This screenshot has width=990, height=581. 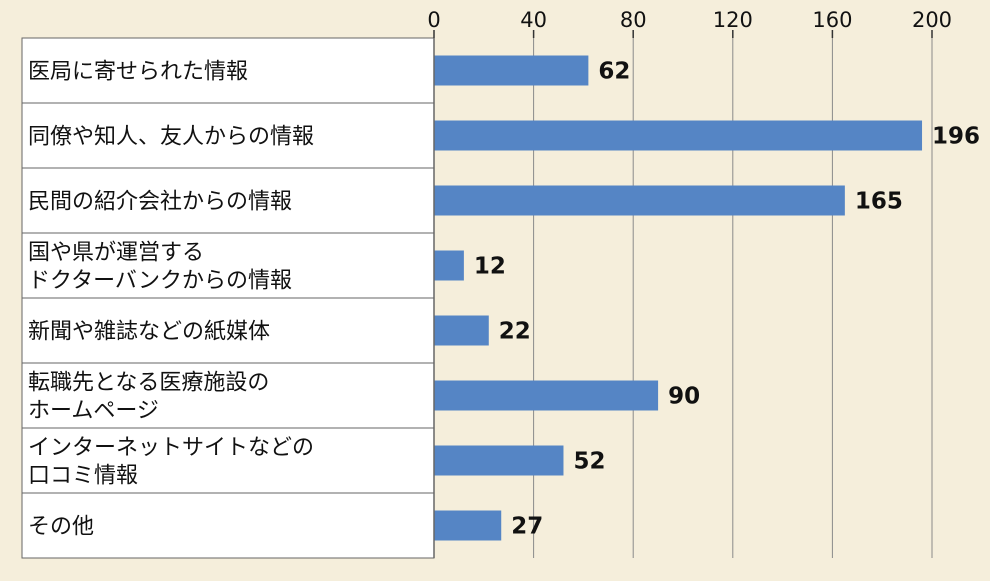 I want to click on category-label: 新聞や雑誌などの紙媒体, so click(x=149, y=332).